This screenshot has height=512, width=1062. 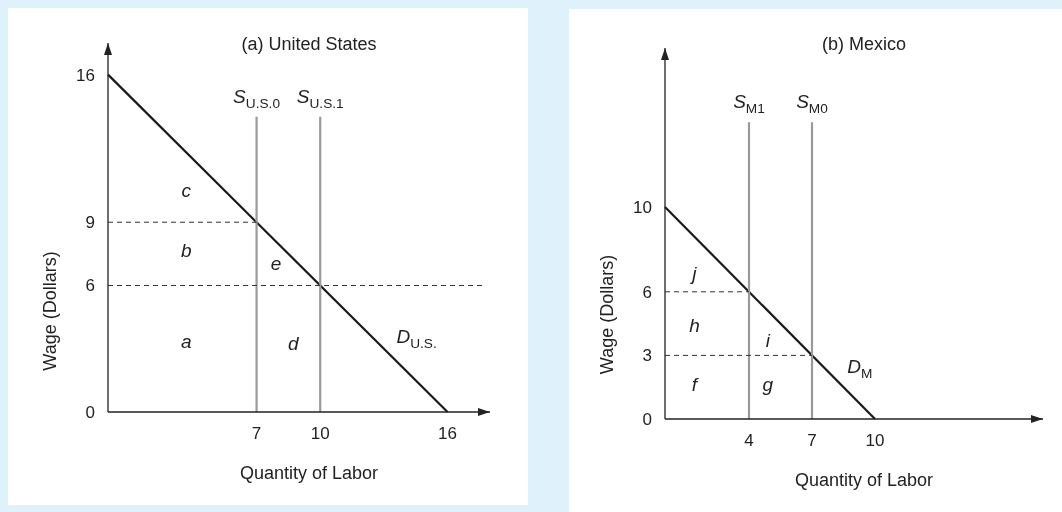 I want to click on series-label: S$_{U.S.1}$, so click(x=320, y=98).